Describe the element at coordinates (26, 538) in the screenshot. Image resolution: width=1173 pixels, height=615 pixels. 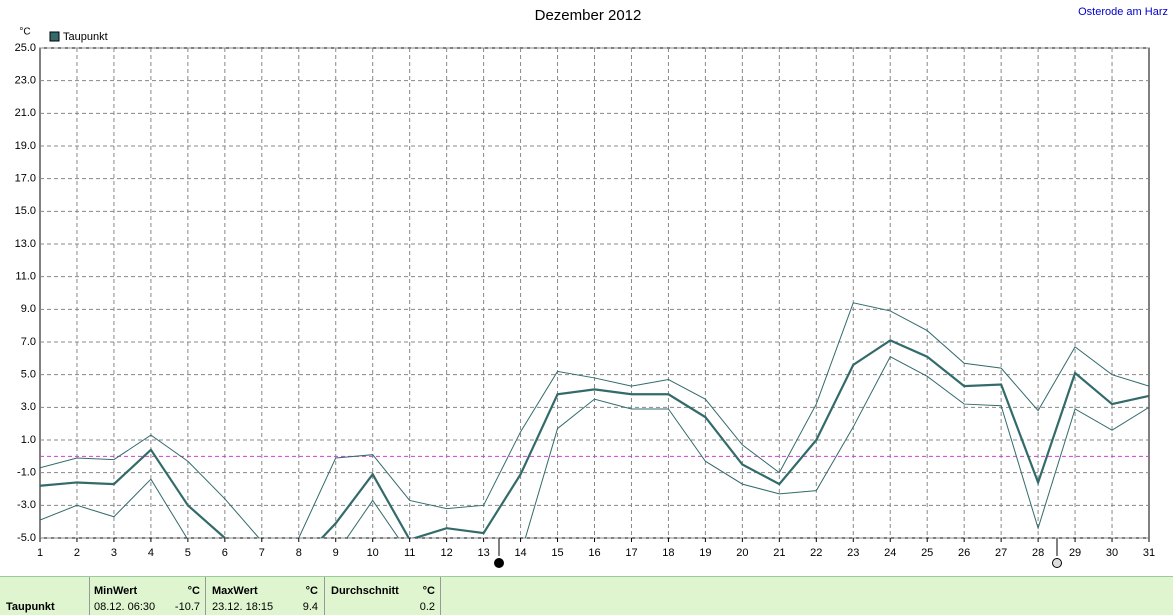
I see `y-tick-label: -5.0` at that location.